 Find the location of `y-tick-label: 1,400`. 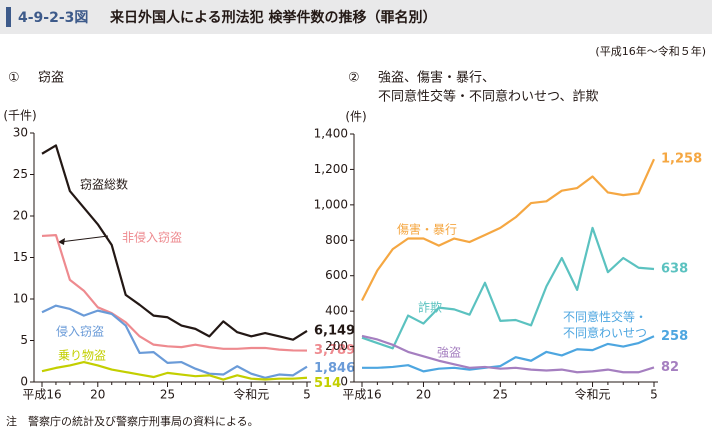

y-tick-label: 1,400 is located at coordinates (331, 134).